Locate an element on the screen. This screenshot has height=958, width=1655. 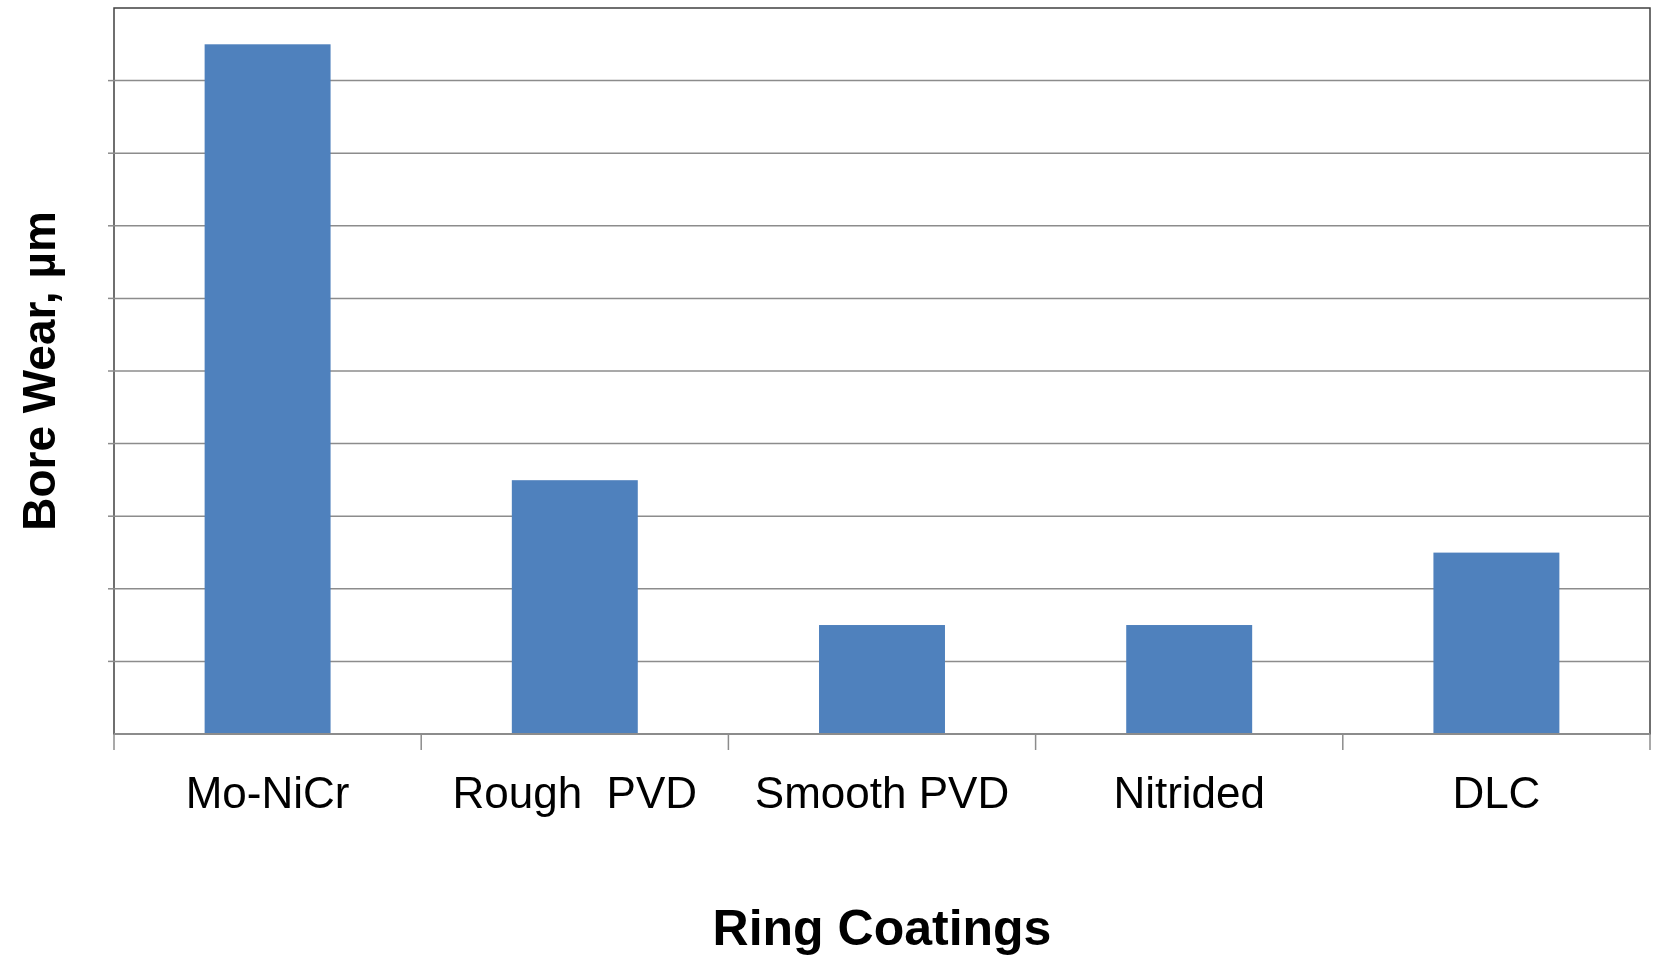
x-tick-label: Rough PVD is located at coordinates (575, 792).